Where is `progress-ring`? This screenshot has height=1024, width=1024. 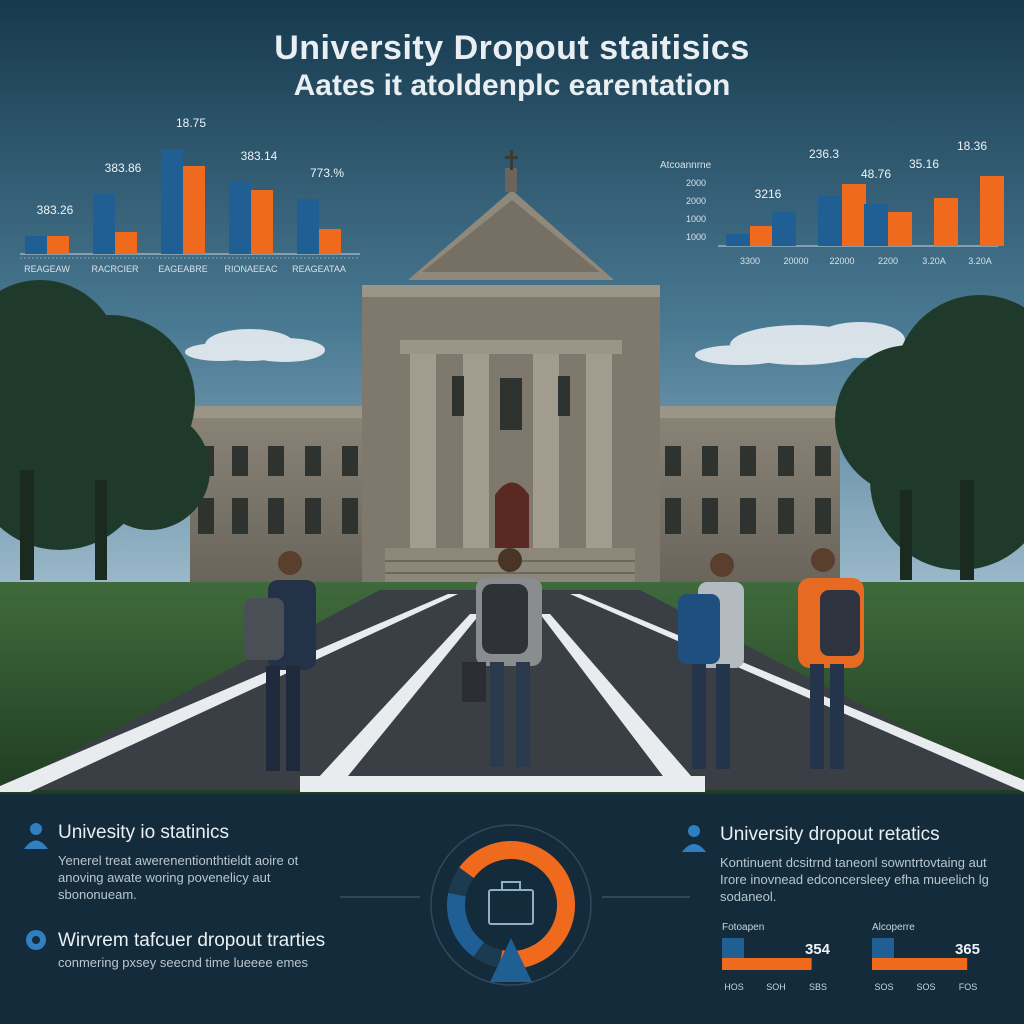
progress-ring is located at coordinates (515, 905).